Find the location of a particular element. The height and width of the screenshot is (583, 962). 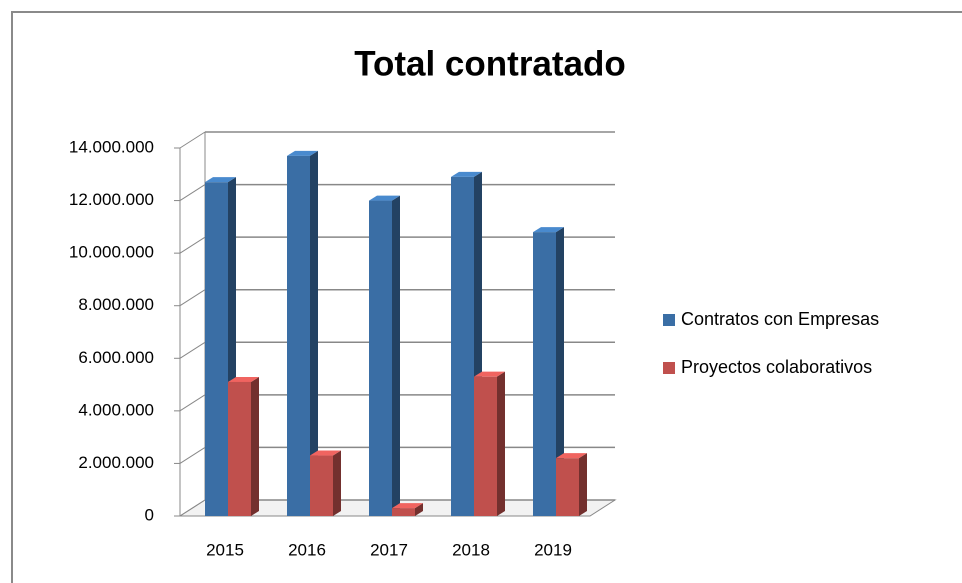

x-tick-label: 2016 is located at coordinates (307, 549).